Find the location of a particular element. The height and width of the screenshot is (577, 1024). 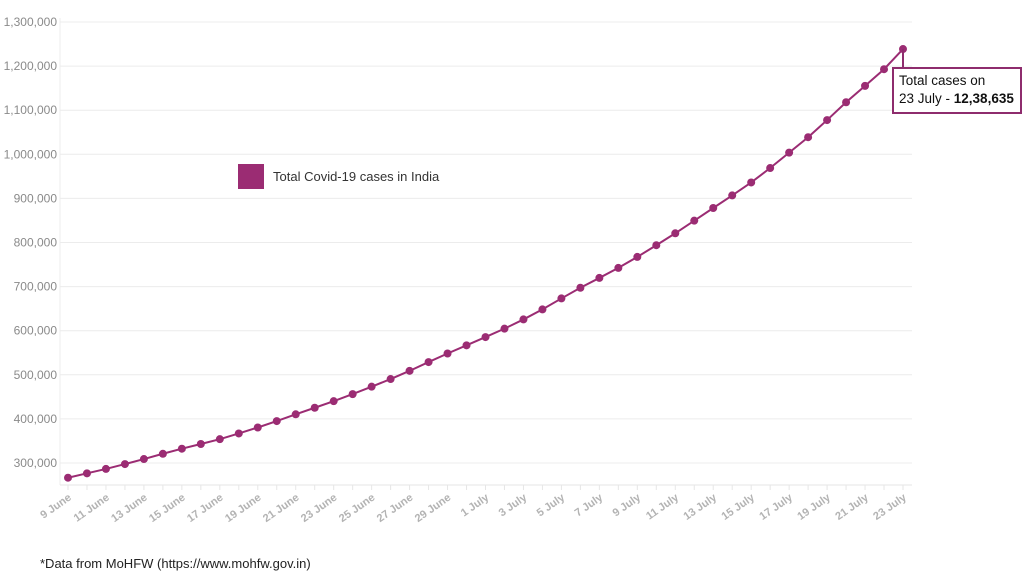

callout-line-2: 23 July - 12,38,635 is located at coordinates (956, 99).